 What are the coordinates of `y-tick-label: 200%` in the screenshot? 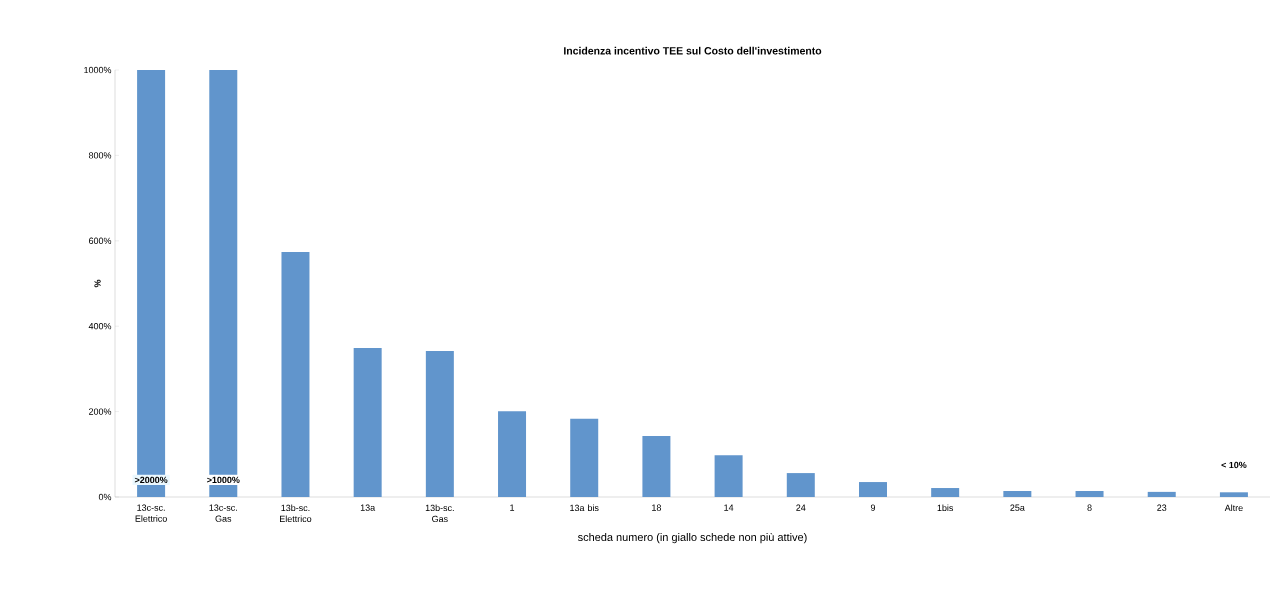 It's located at (100, 411).